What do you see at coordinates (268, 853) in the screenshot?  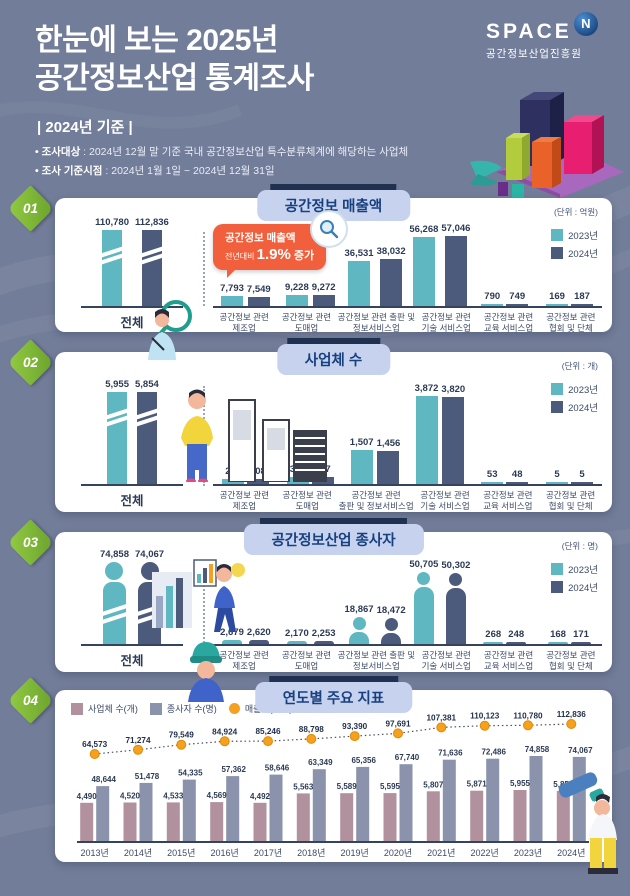 I see `year-label: 2017년` at bounding box center [268, 853].